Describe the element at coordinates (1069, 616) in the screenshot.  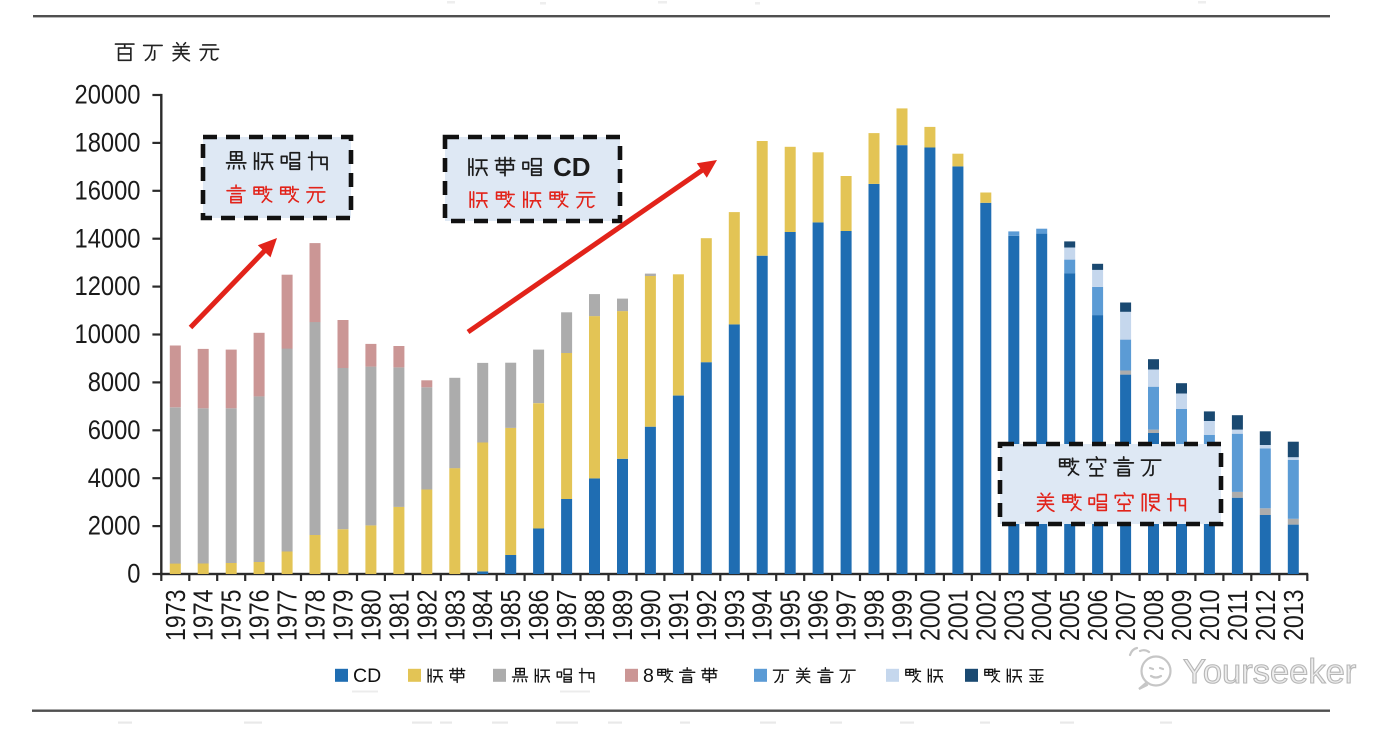
I see `svg-text: 2005` at that location.